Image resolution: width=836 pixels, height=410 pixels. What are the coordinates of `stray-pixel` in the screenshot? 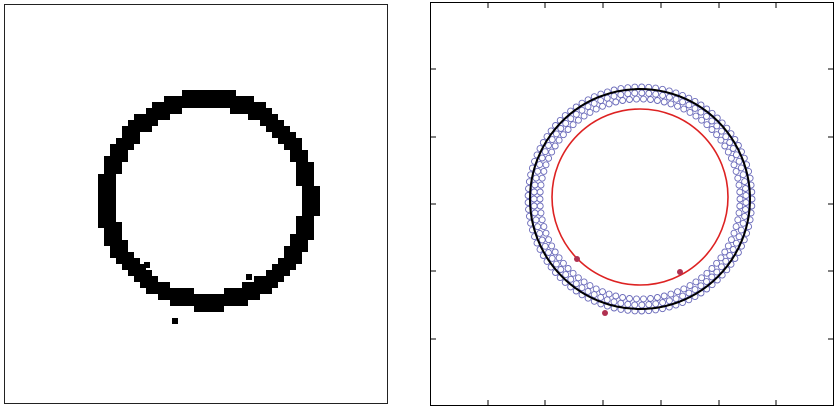 It's located at (249, 277).